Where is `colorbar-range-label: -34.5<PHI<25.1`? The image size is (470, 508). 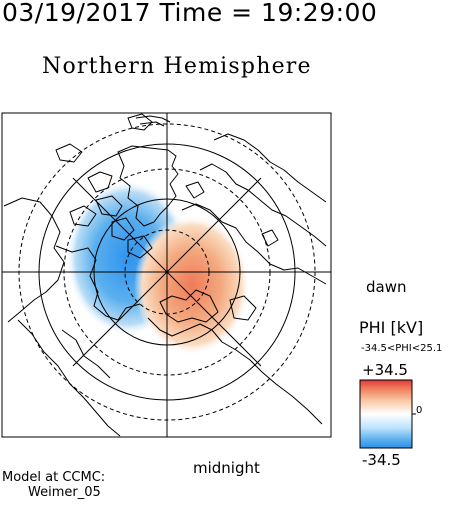 colorbar-range-label: -34.5<PHI<25.1 is located at coordinates (402, 348).